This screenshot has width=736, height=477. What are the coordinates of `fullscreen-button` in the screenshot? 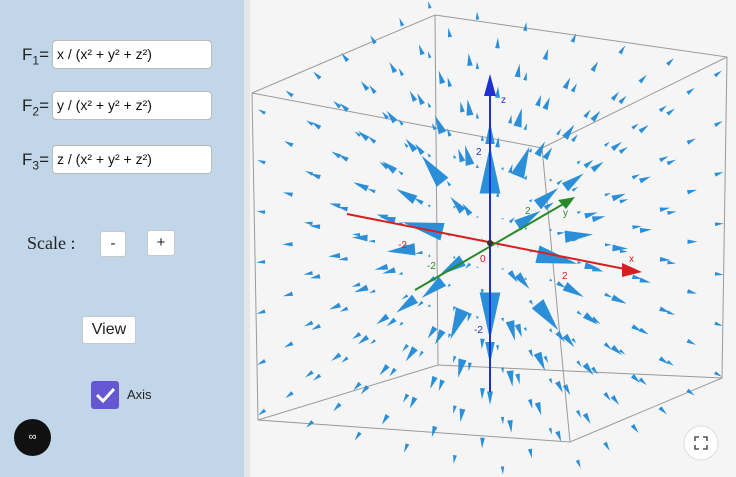 It's located at (701, 443).